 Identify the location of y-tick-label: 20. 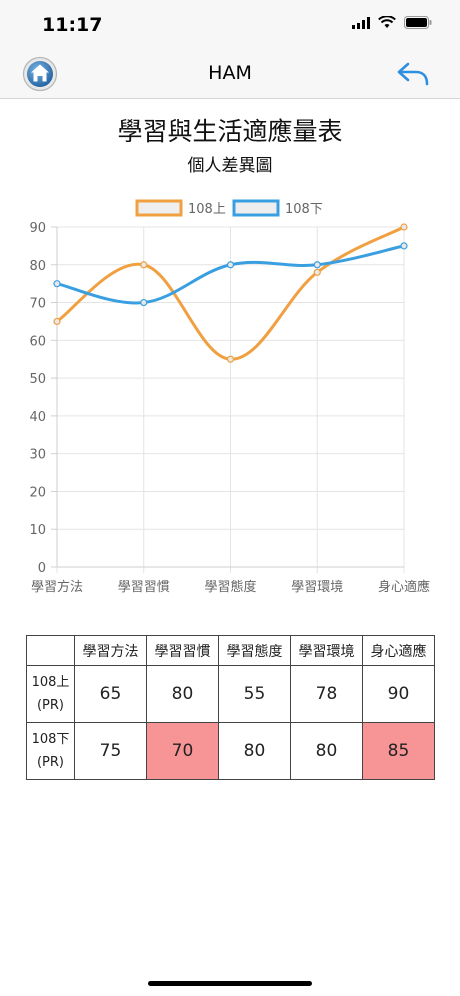
(37, 492).